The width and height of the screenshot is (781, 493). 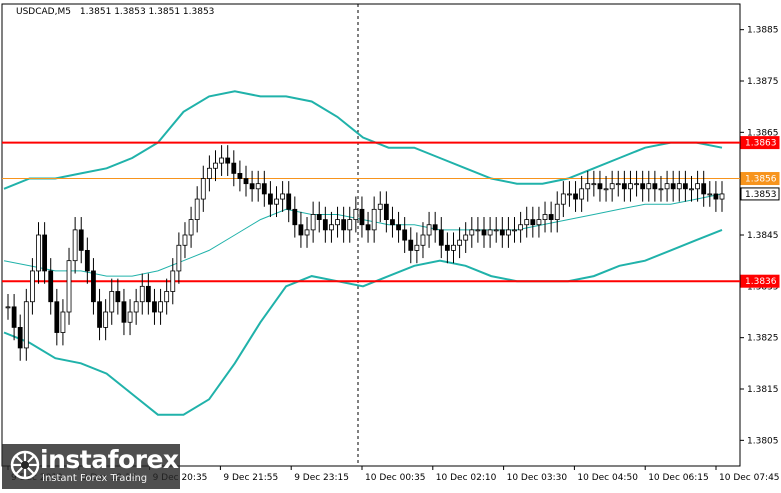 What do you see at coordinates (763, 339) in the screenshot?
I see `y-tick-label: 1.3825` at bounding box center [763, 339].